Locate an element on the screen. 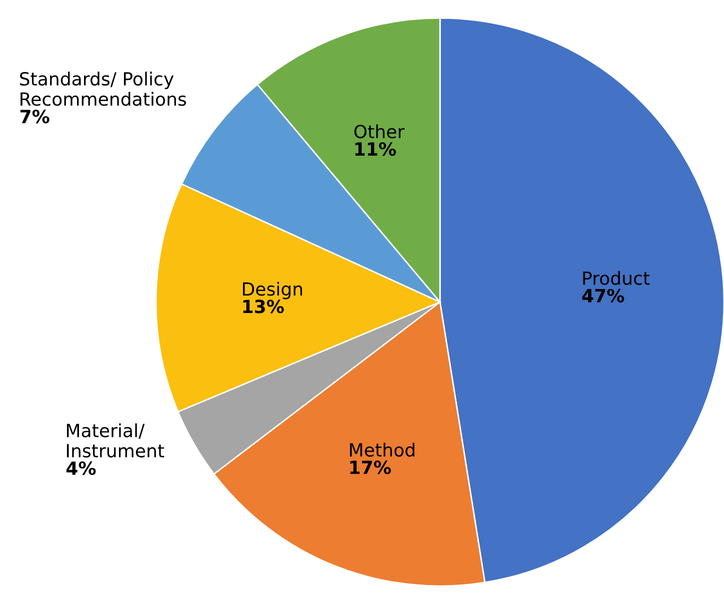 The height and width of the screenshot is (599, 724). slice-label: Method is located at coordinates (382, 449).